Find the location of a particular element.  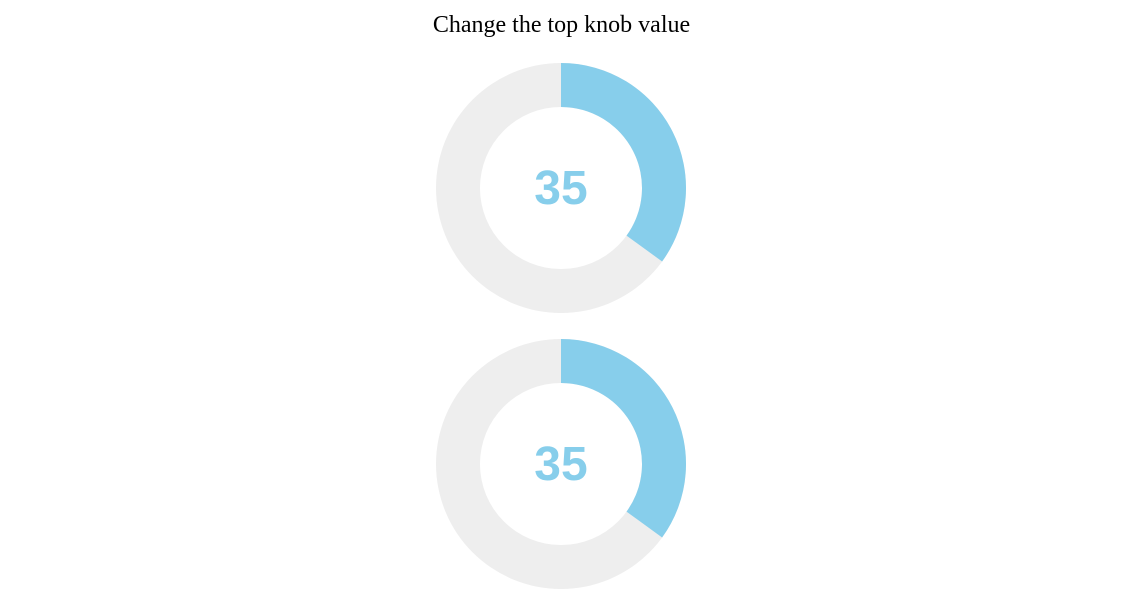

top-knob: 35 is located at coordinates (561, 188).